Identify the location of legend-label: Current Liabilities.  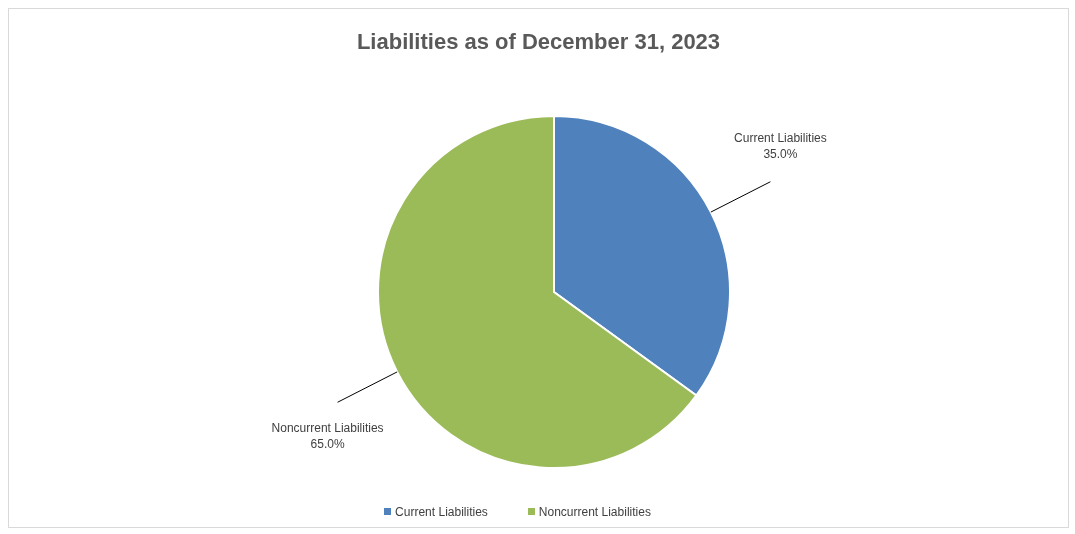
(441, 512).